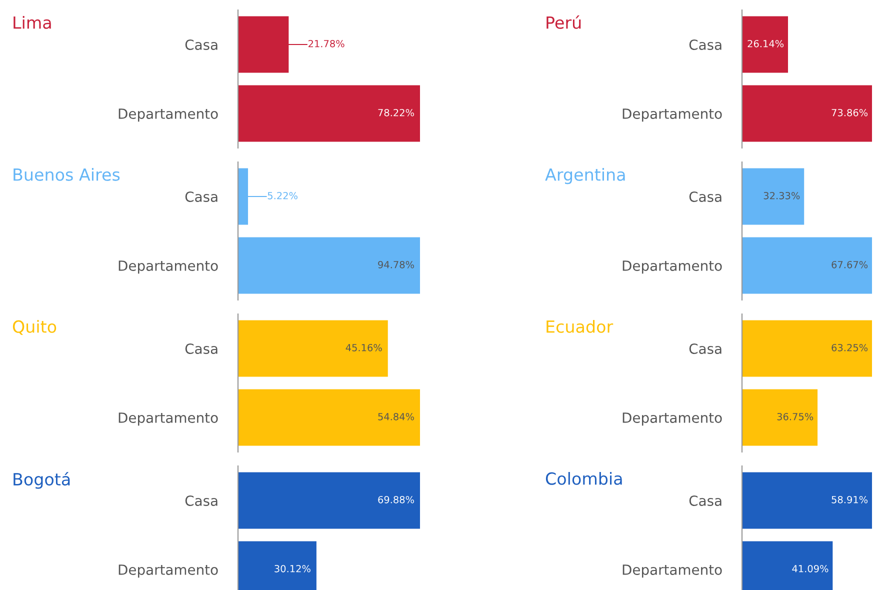  I want to click on text: Argentina, so click(585, 176).